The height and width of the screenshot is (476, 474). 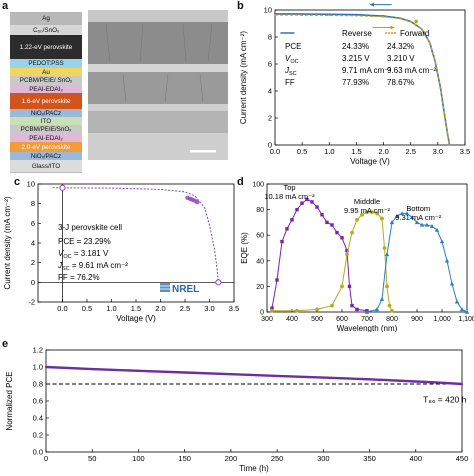 I want to click on x-tick-label: 50, so click(x=92, y=458).